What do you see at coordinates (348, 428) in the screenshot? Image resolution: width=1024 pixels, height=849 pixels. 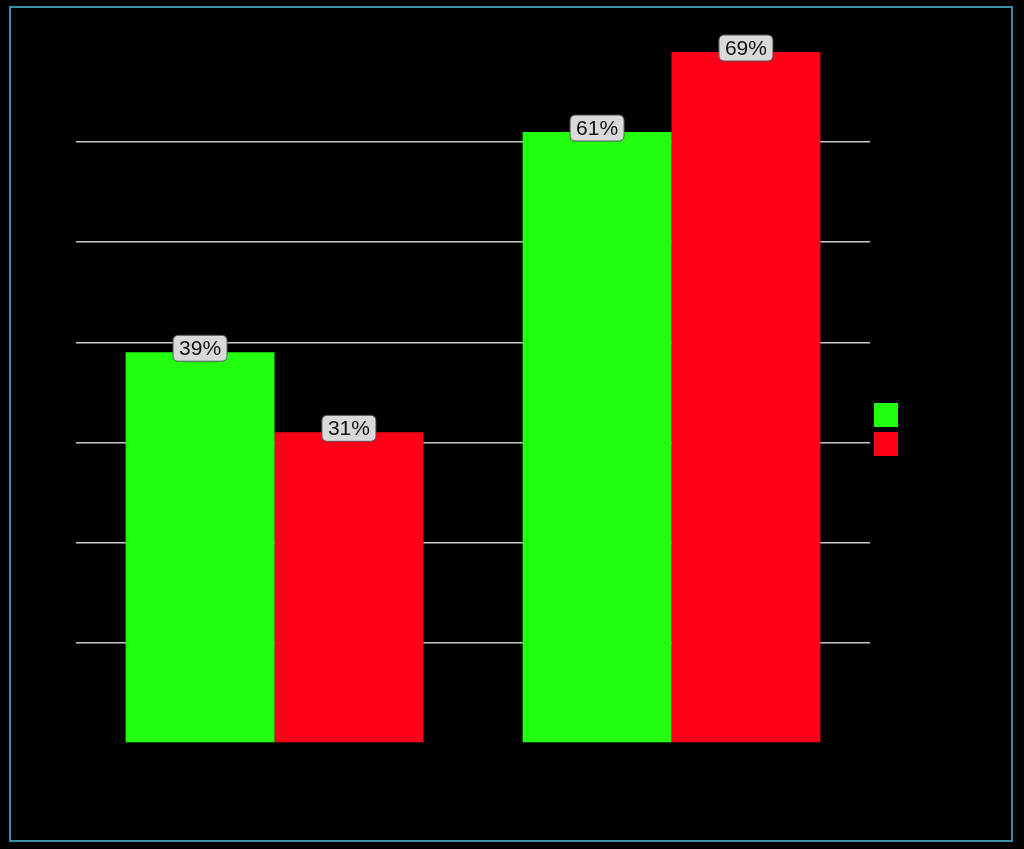 I see `data-label: 31%` at bounding box center [348, 428].